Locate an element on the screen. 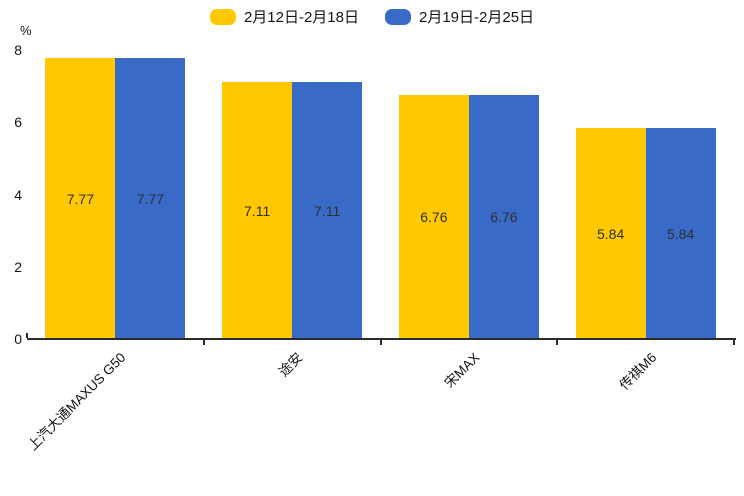  bar-2月19日-2月25日-传祺M6 is located at coordinates (680, 233).